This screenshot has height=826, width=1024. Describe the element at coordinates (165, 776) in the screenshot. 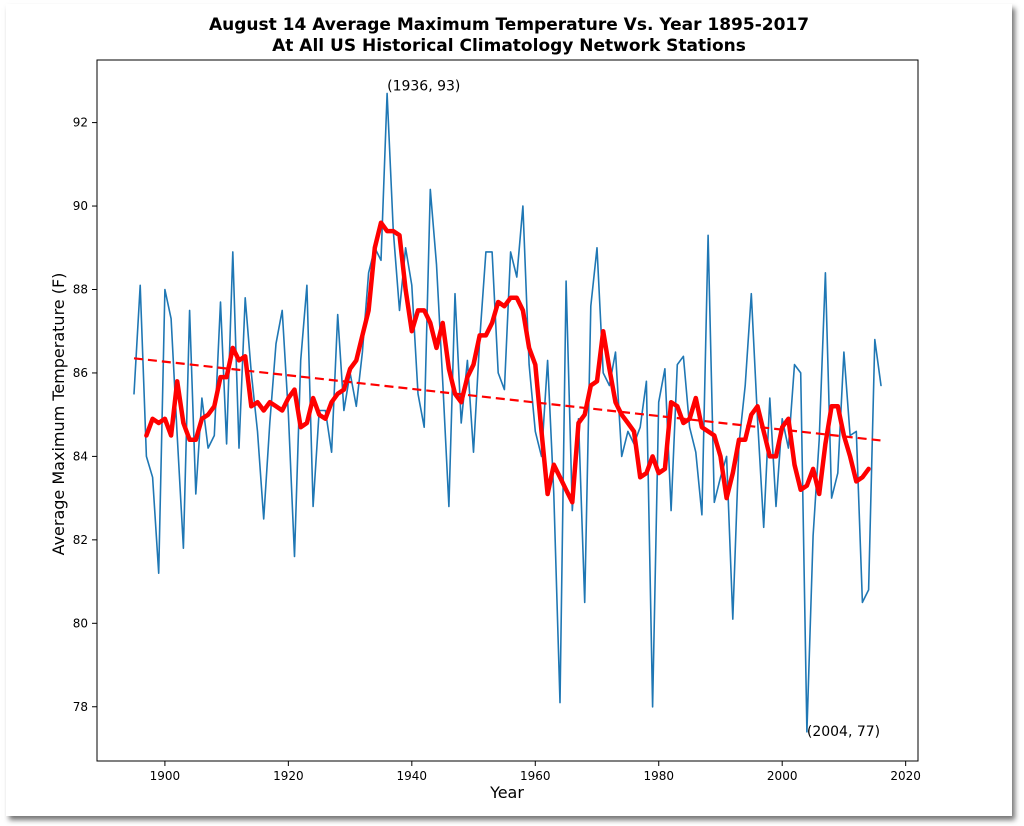

I see `x-tick-label: 1900` at that location.